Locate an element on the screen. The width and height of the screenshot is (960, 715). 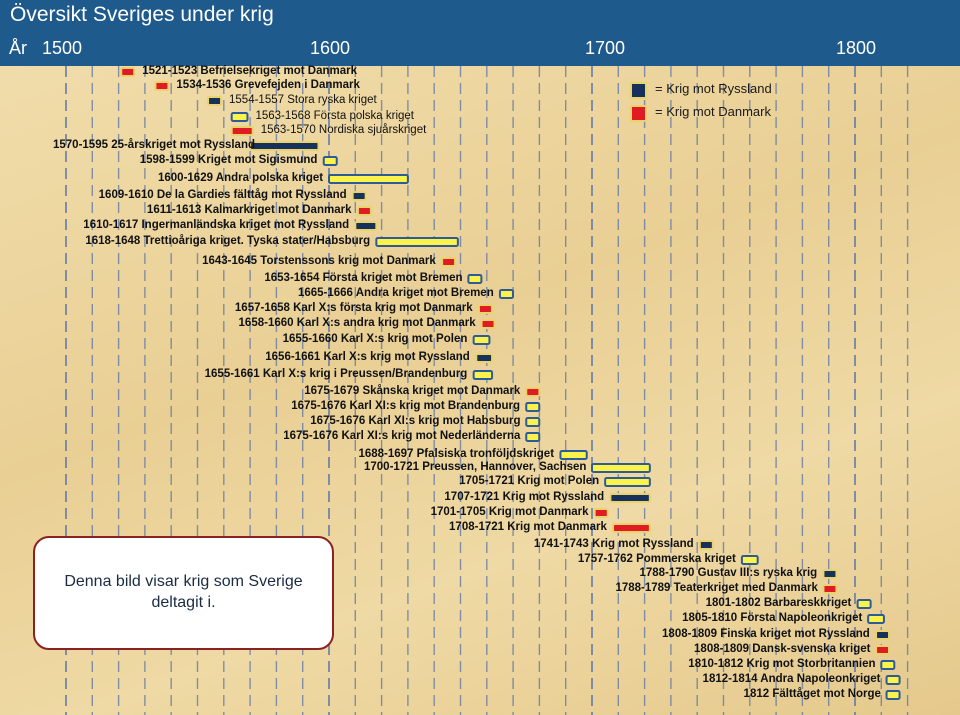
war-label: 1675-1676 Karl XI:s krig mot Brandenburg is located at coordinates (406, 406).